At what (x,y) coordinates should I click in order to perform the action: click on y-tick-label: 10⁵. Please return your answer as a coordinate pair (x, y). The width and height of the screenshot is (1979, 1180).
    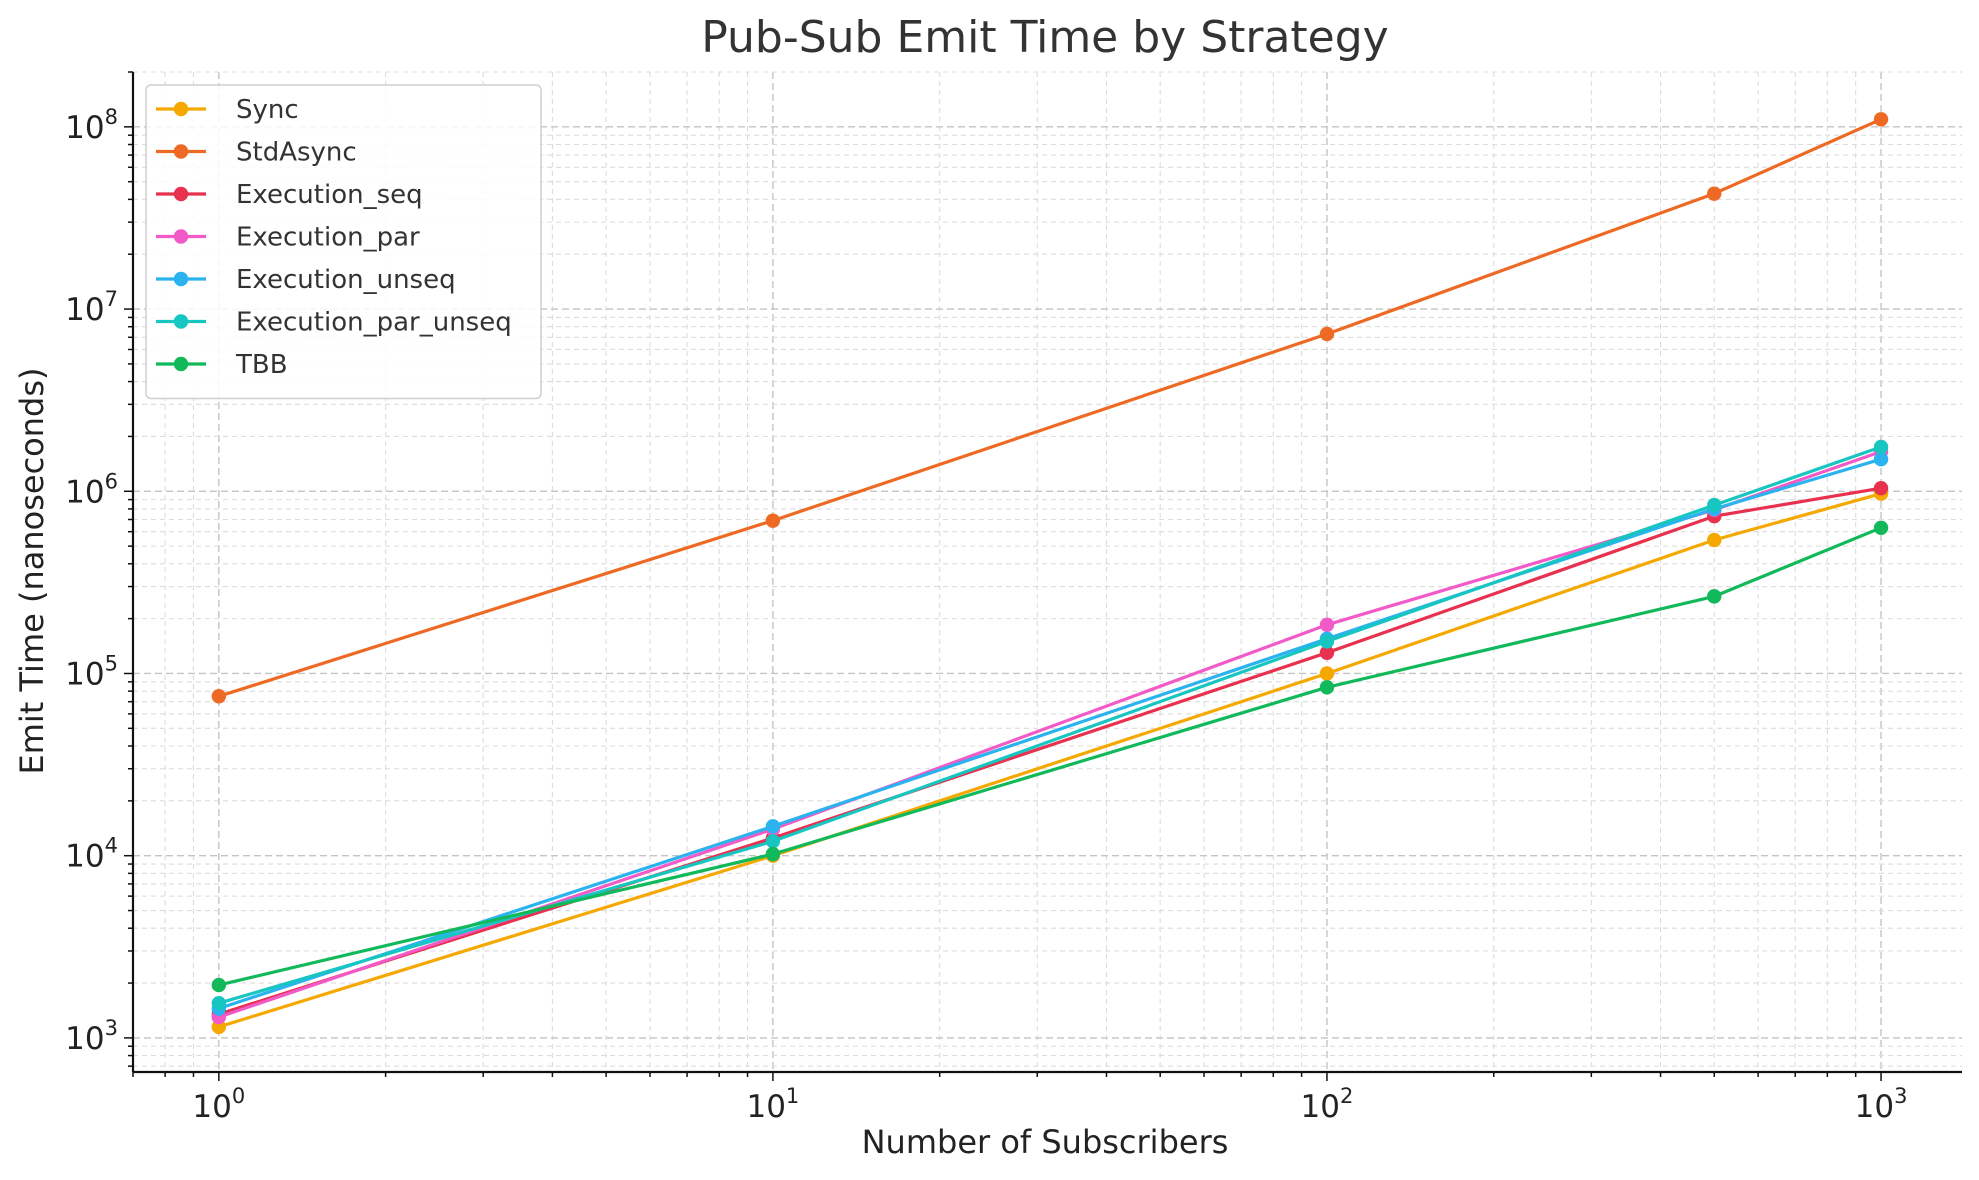
    Looking at the image, I should click on (91, 671).